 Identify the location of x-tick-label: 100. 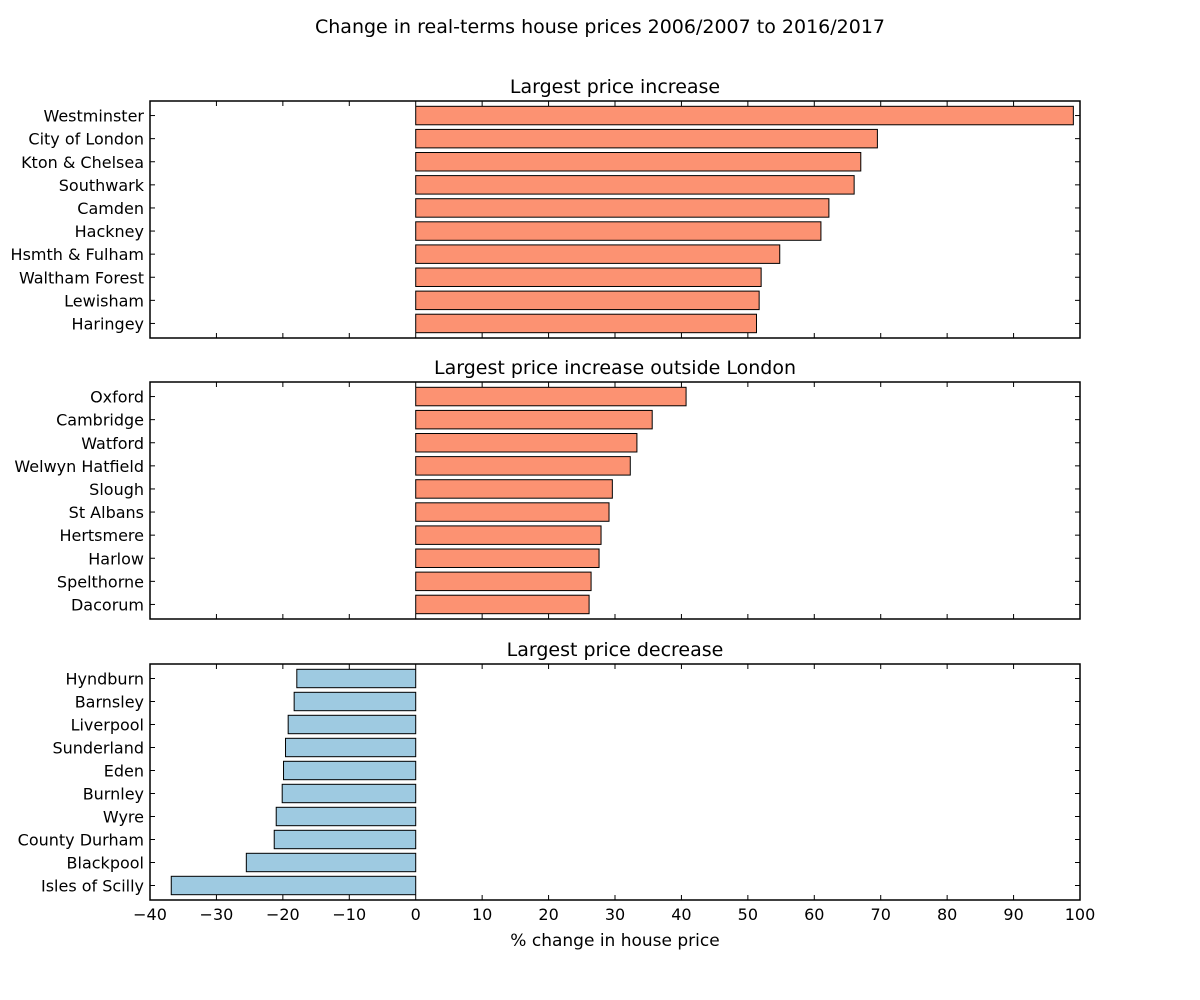
(1080, 914).